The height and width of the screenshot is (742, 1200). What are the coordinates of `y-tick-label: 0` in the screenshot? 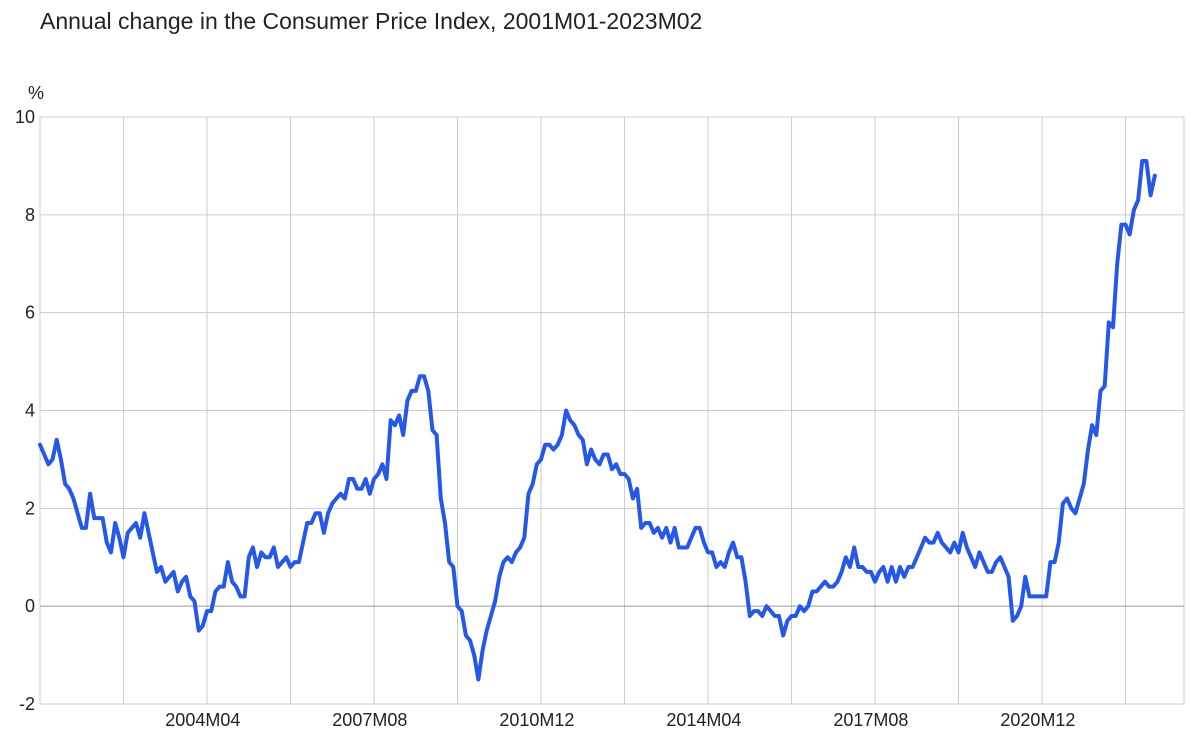 It's located at (30, 606).